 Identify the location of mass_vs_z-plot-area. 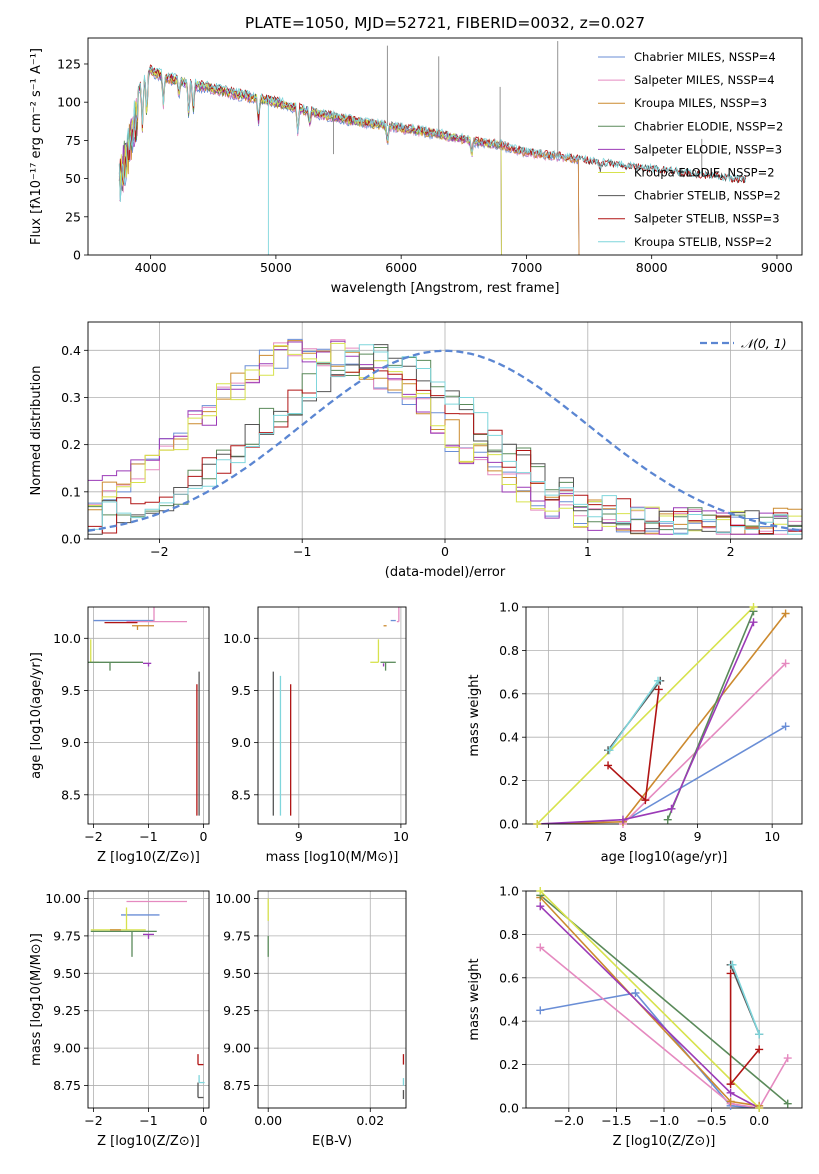
(148, 999).